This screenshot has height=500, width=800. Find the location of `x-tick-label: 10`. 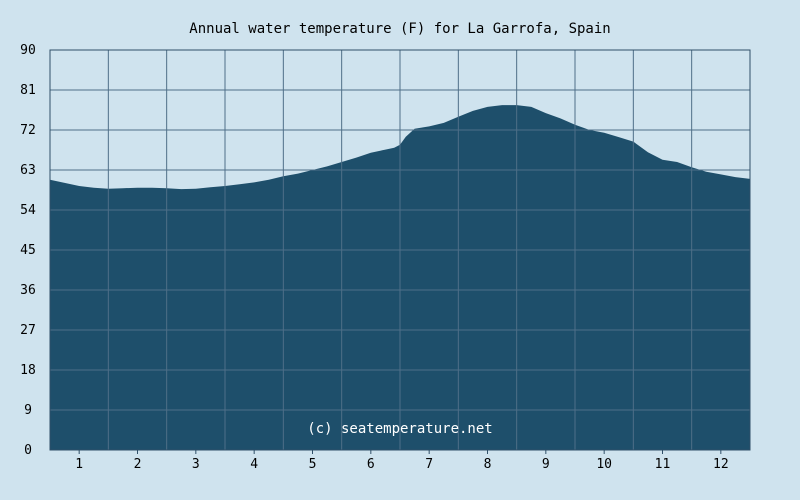

x-tick-label: 10 is located at coordinates (604, 464).